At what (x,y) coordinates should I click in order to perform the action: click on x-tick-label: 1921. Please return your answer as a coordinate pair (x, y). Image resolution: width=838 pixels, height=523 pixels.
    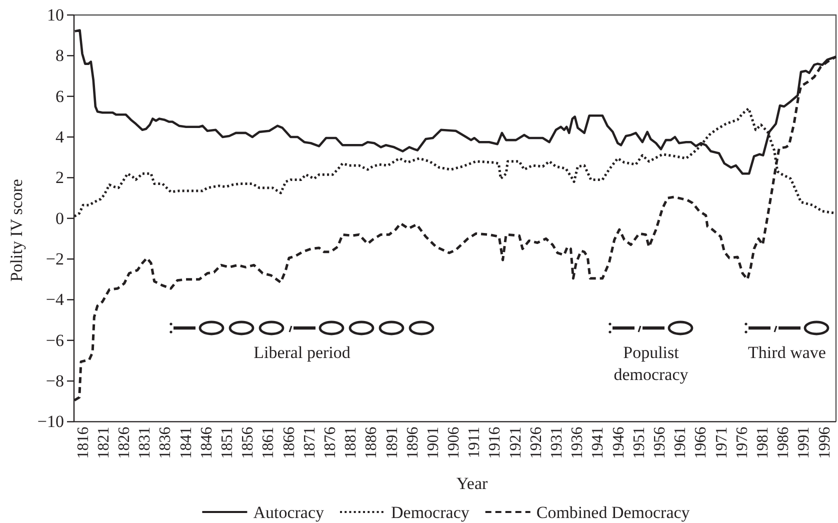
    Looking at the image, I should click on (515, 442).